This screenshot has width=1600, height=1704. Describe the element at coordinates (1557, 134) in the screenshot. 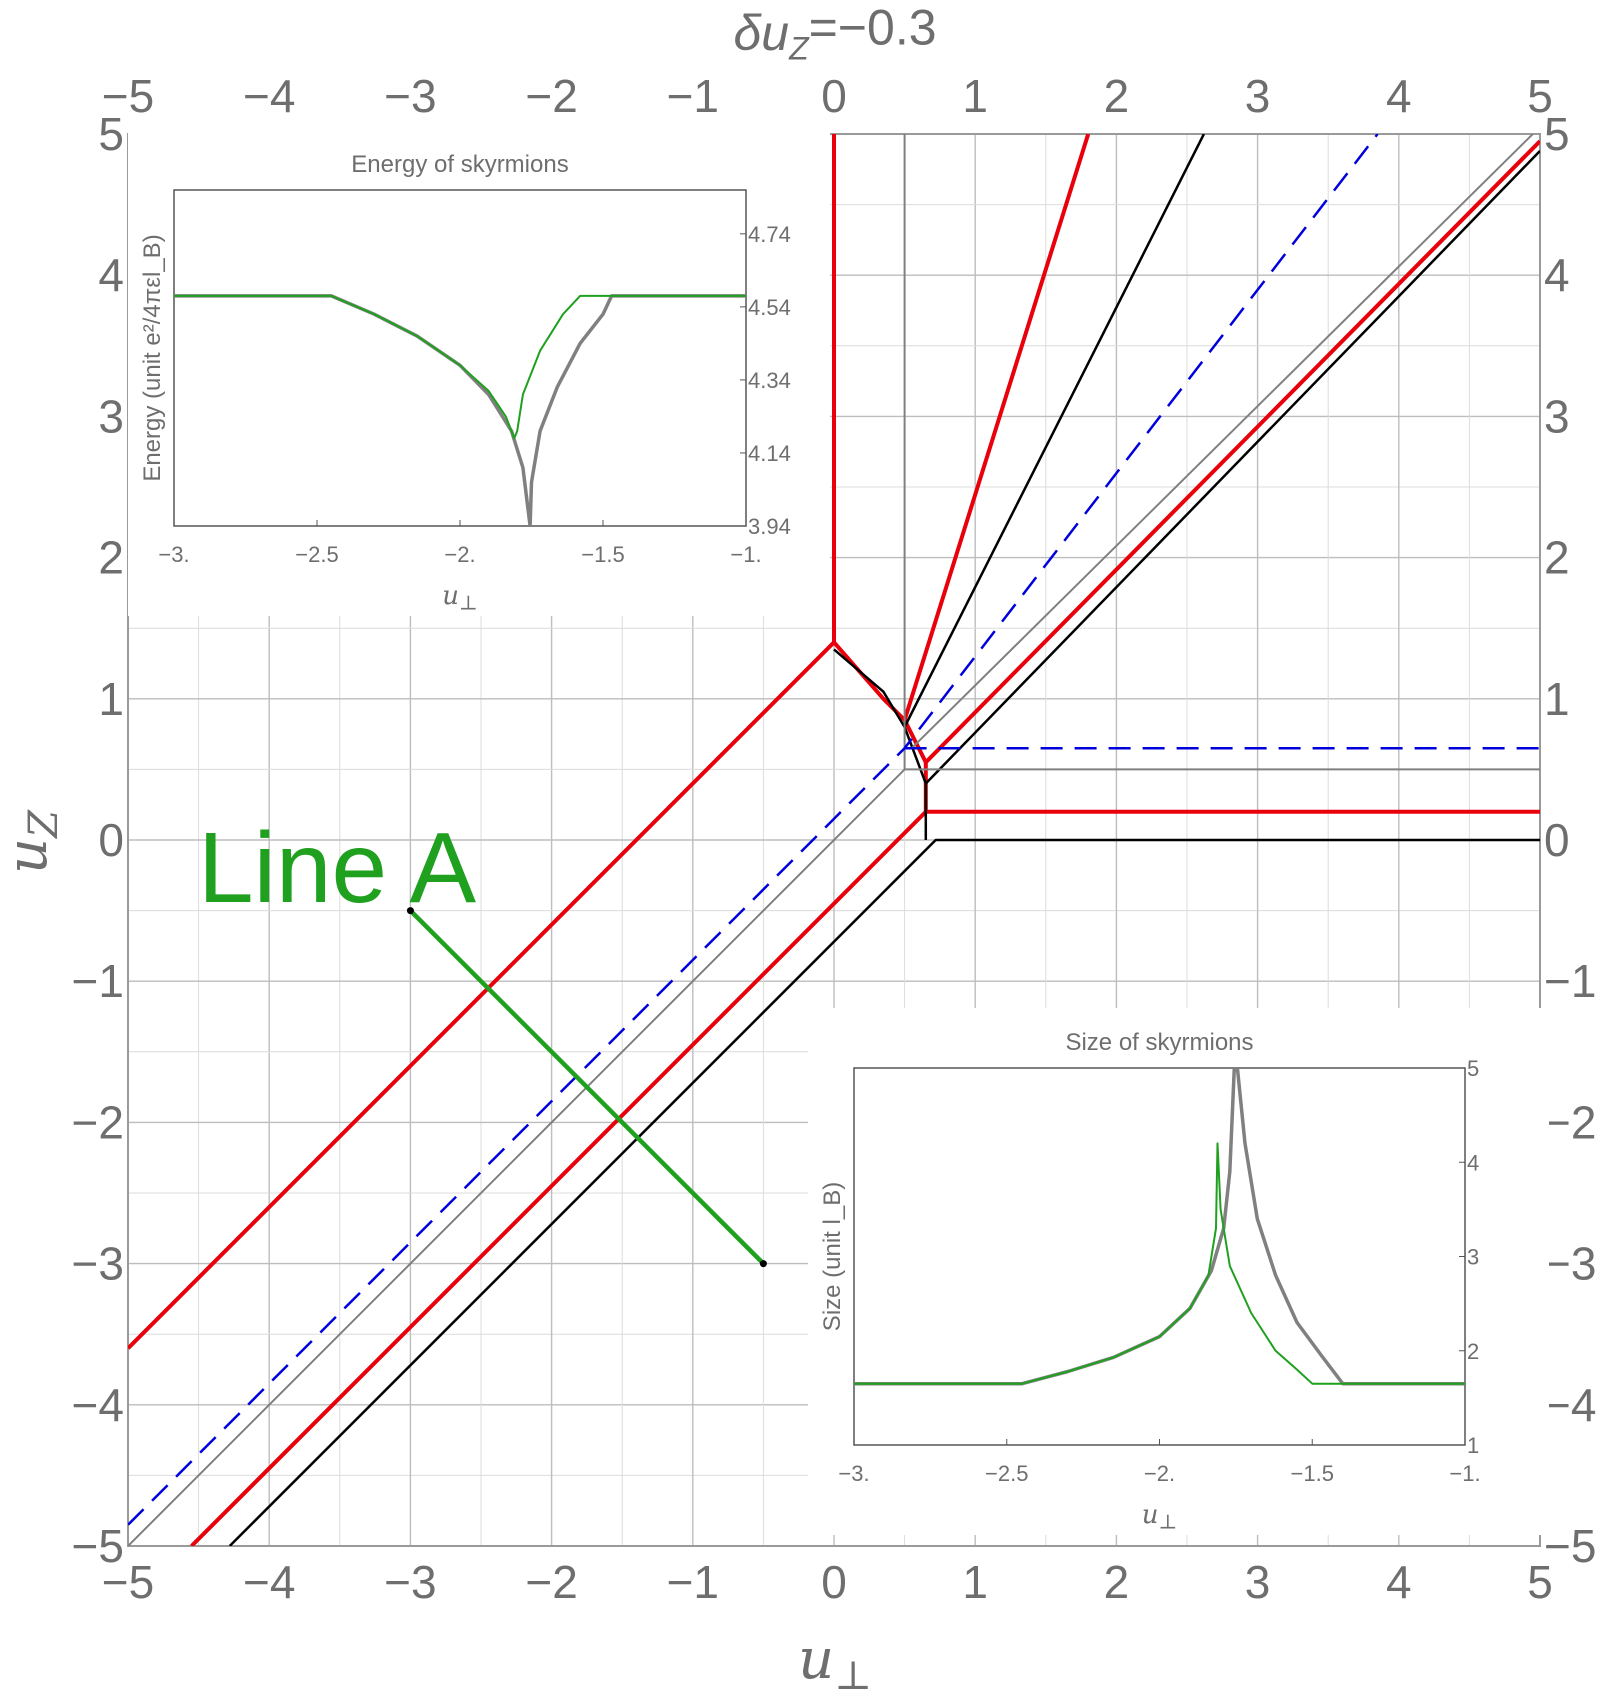

I see `y-tick-label-right: 5` at that location.